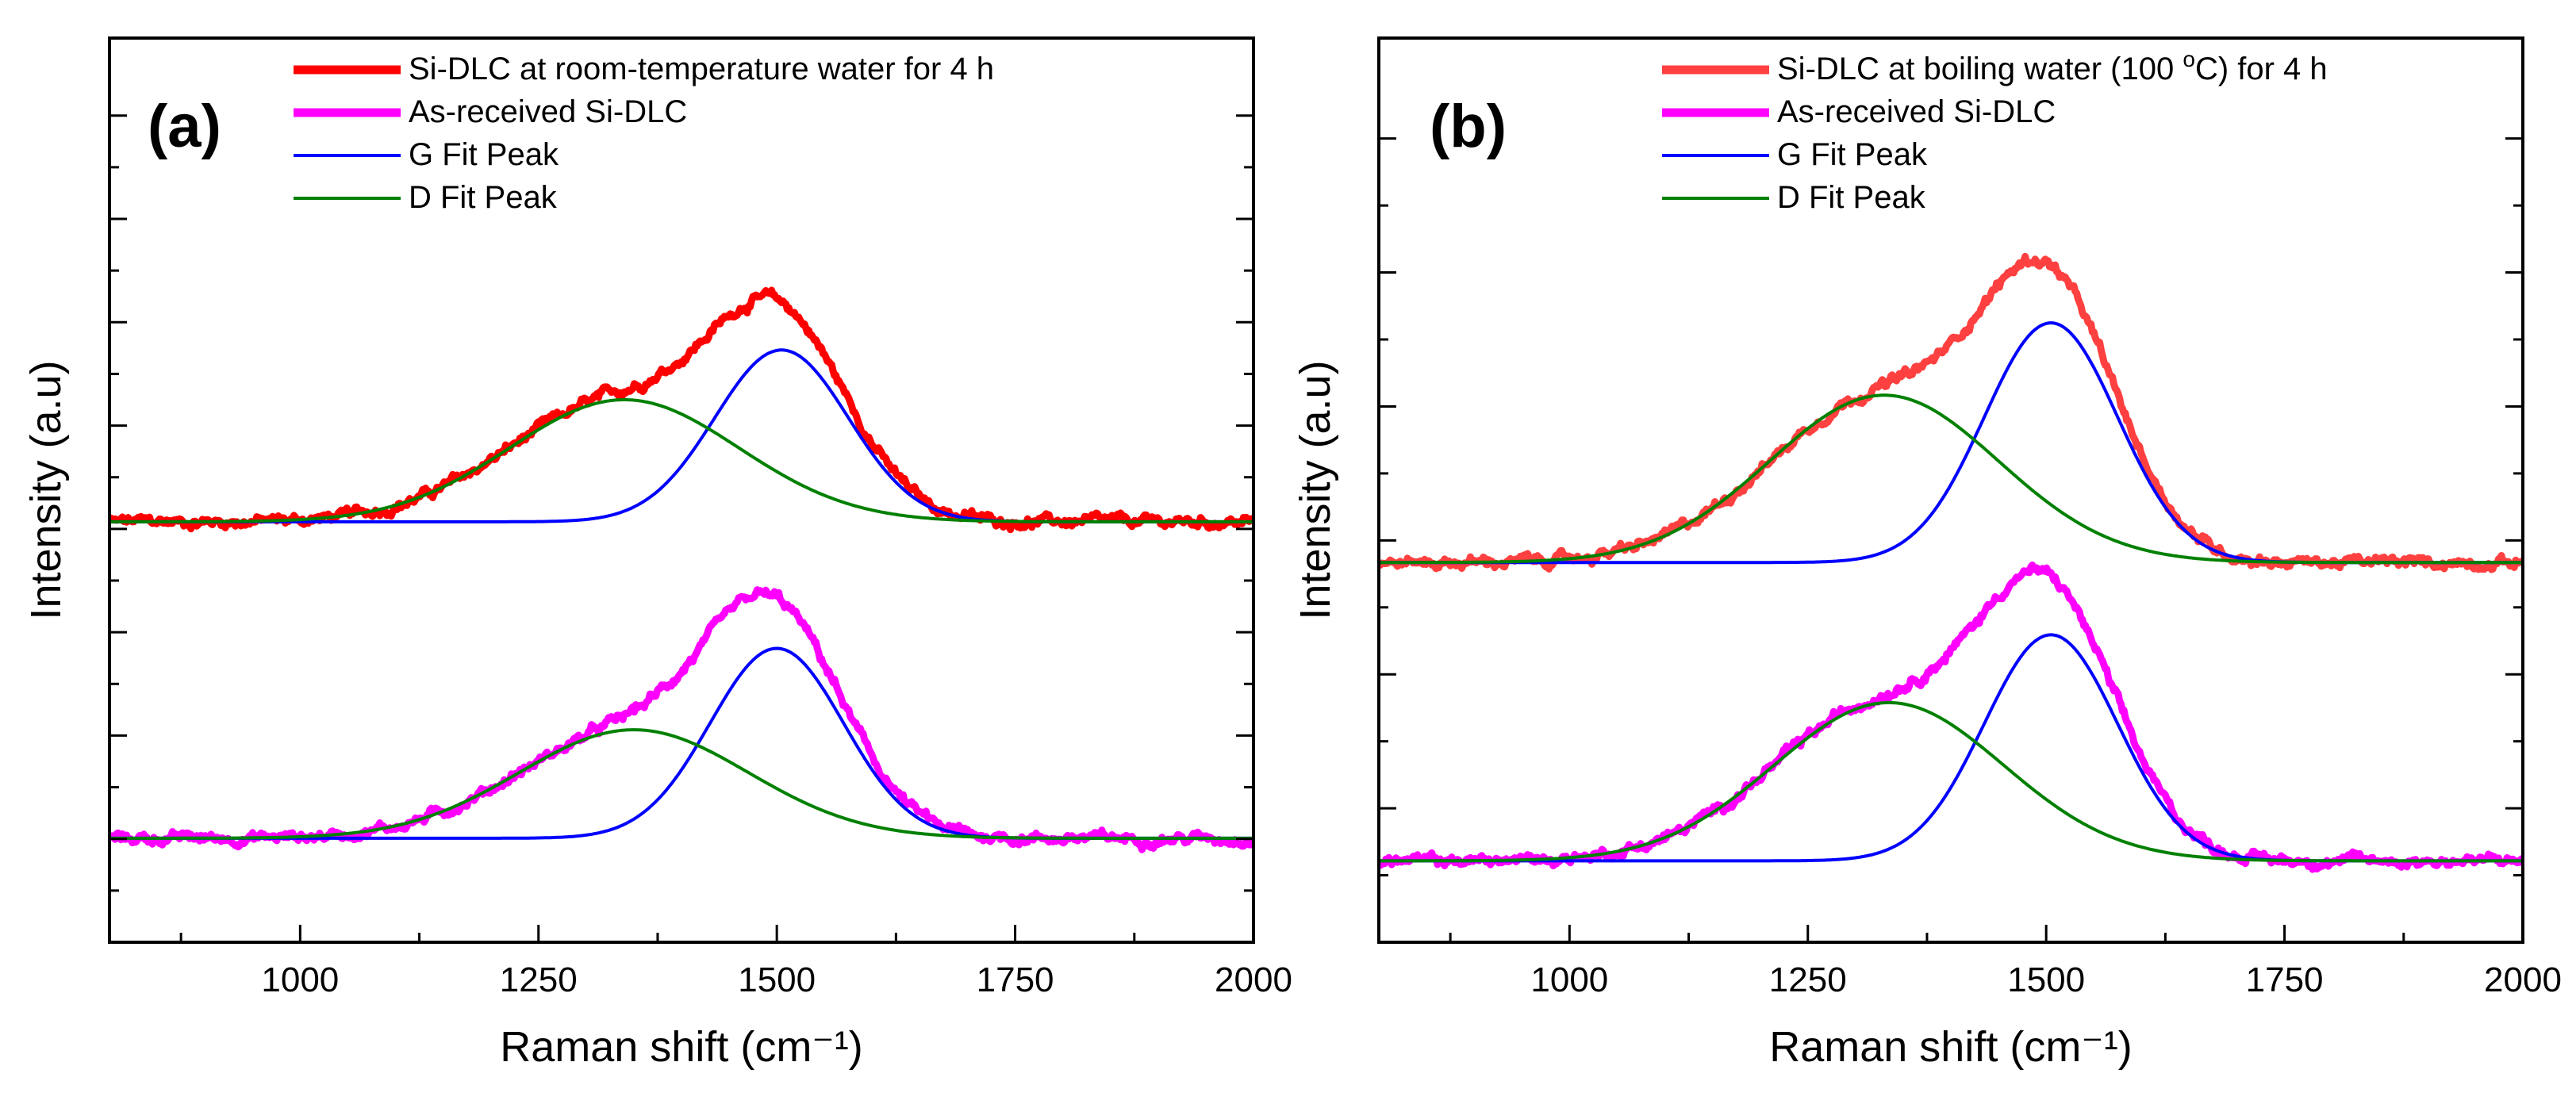 The width and height of the screenshot is (2576, 1108). What do you see at coordinates (184, 126) in the screenshot?
I see `panel-label: (a)` at bounding box center [184, 126].